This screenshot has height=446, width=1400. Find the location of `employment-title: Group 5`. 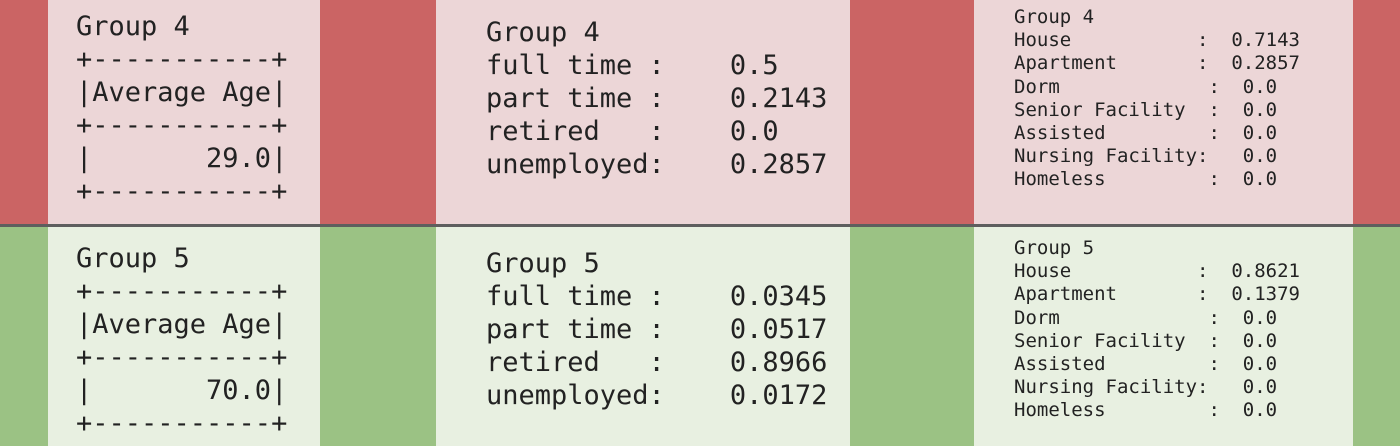

employment-title: Group 5 is located at coordinates (543, 263).